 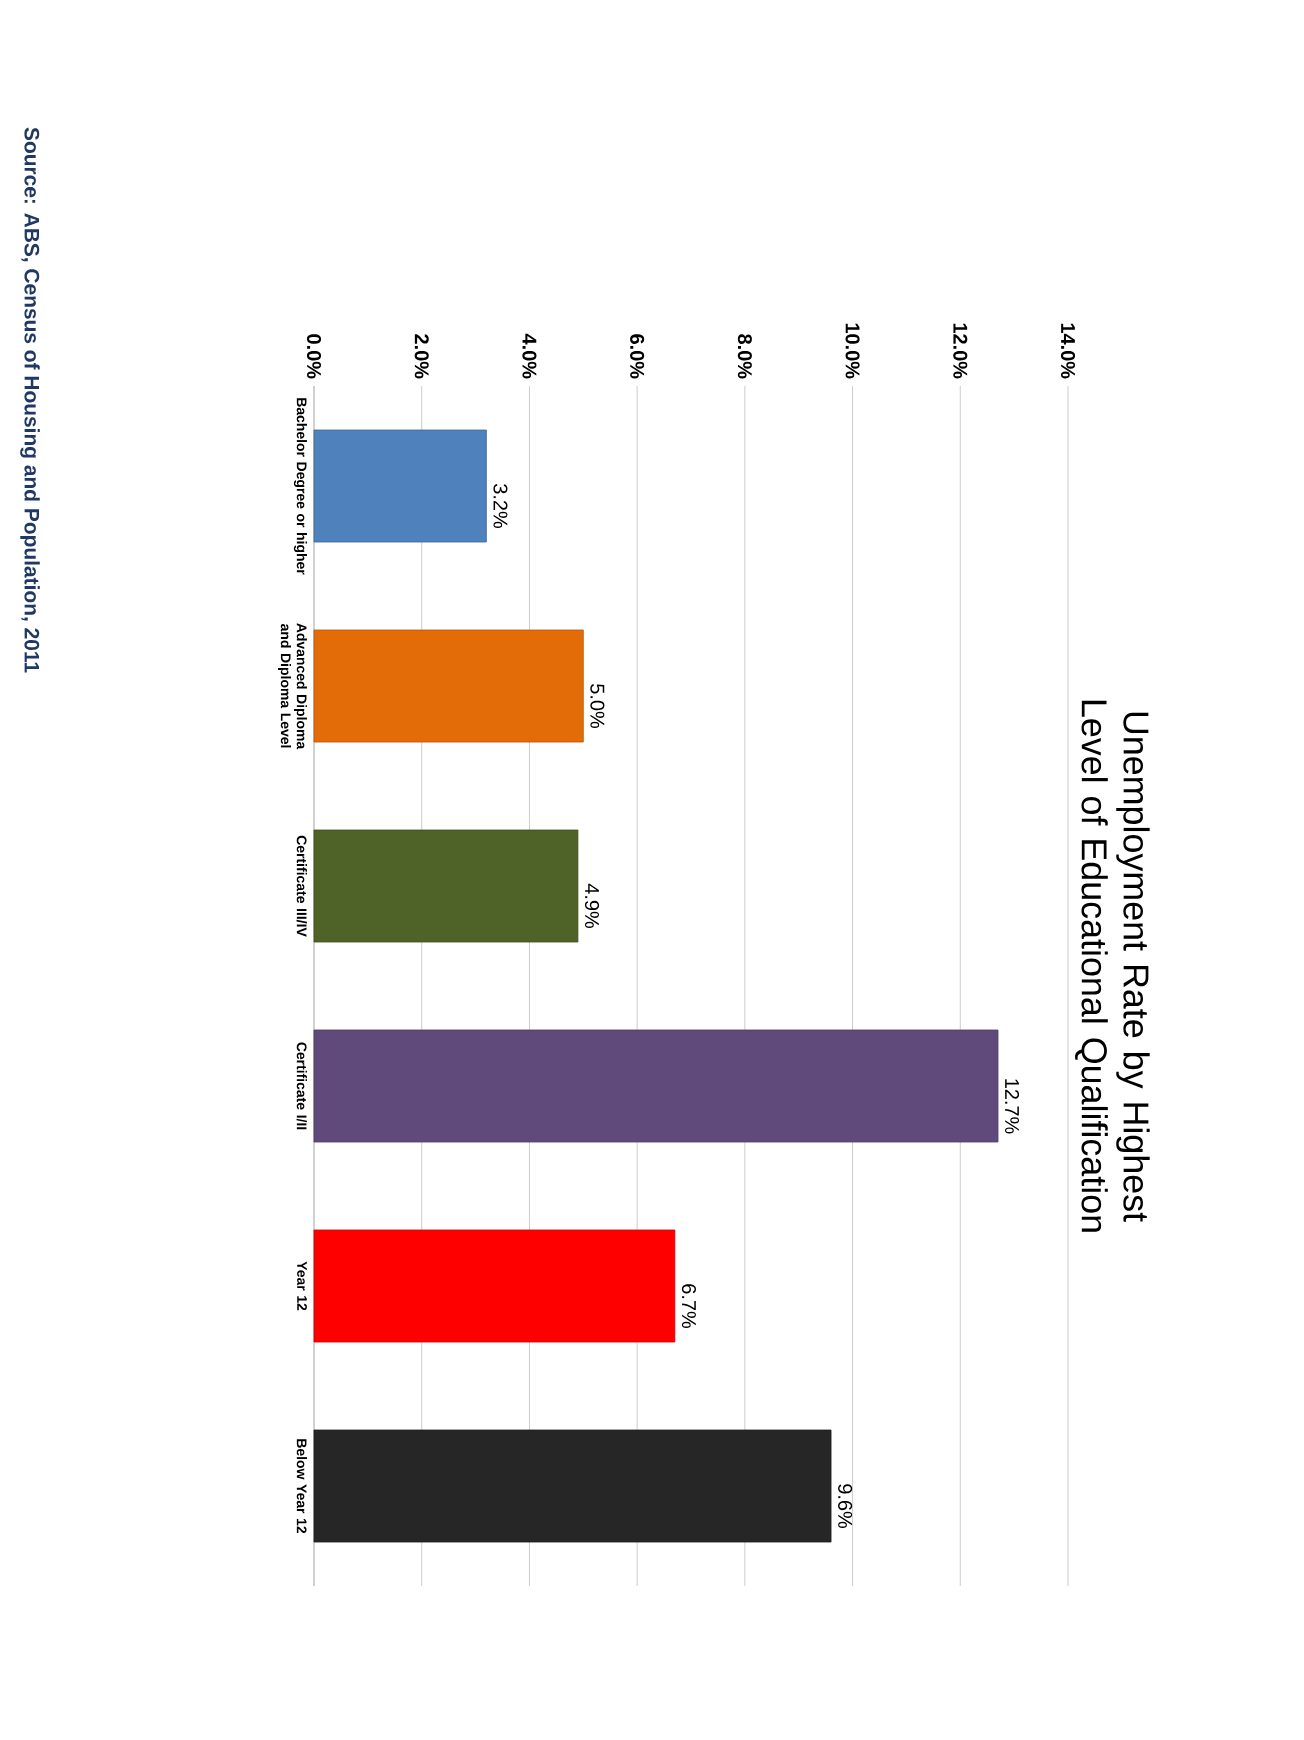 I want to click on x-tick-label: 12.0%, so click(x=960, y=351).